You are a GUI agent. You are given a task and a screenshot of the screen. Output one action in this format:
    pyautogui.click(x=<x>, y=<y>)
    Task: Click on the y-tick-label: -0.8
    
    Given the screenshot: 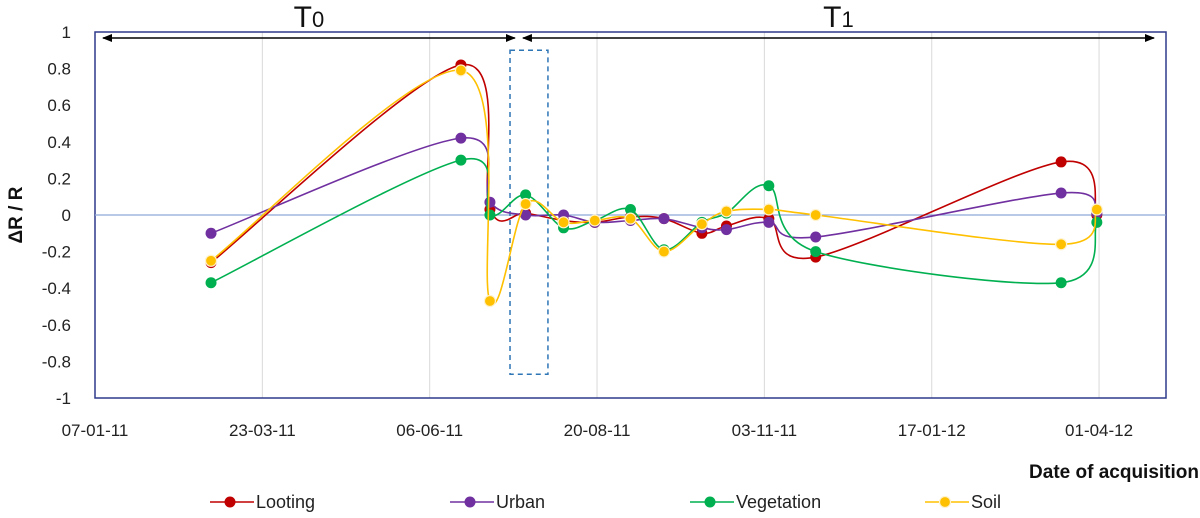 What is the action you would take?
    pyautogui.click(x=56, y=361)
    